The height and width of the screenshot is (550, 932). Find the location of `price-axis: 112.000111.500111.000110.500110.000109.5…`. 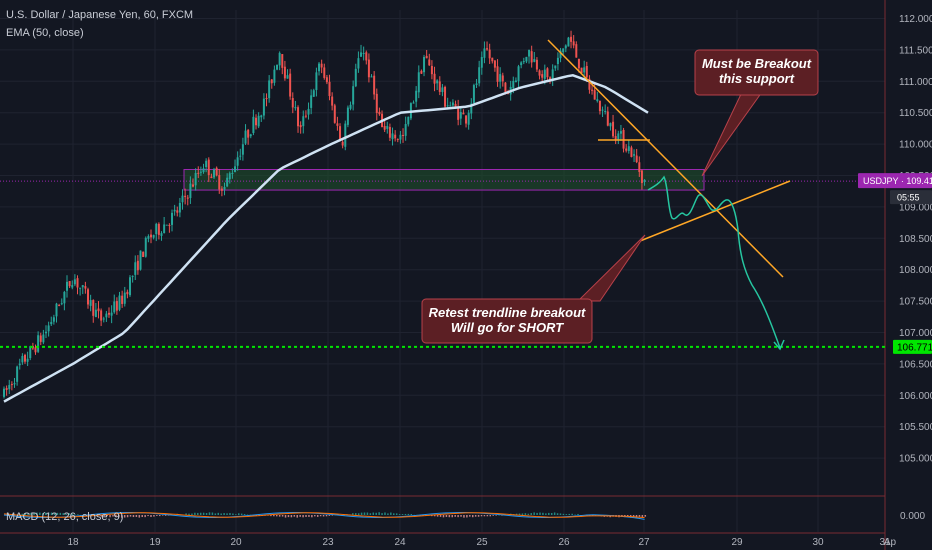

price-axis: 112.000111.500111.000110.500110.000109.5… is located at coordinates (915, 239).